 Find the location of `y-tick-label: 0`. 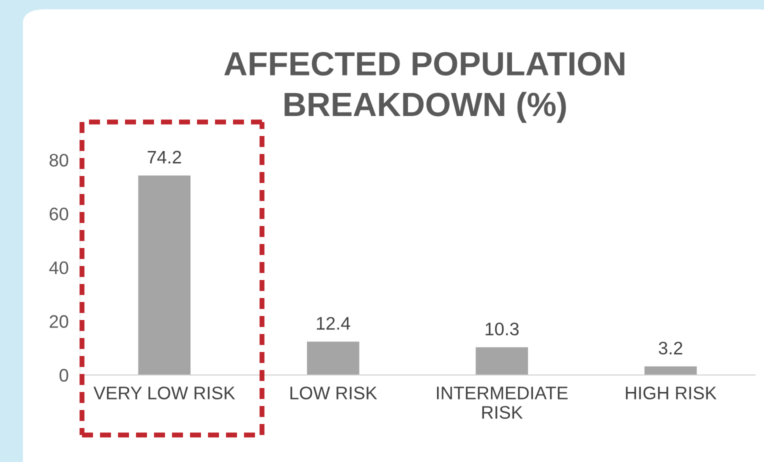

y-tick-label: 0 is located at coordinates (64, 375).